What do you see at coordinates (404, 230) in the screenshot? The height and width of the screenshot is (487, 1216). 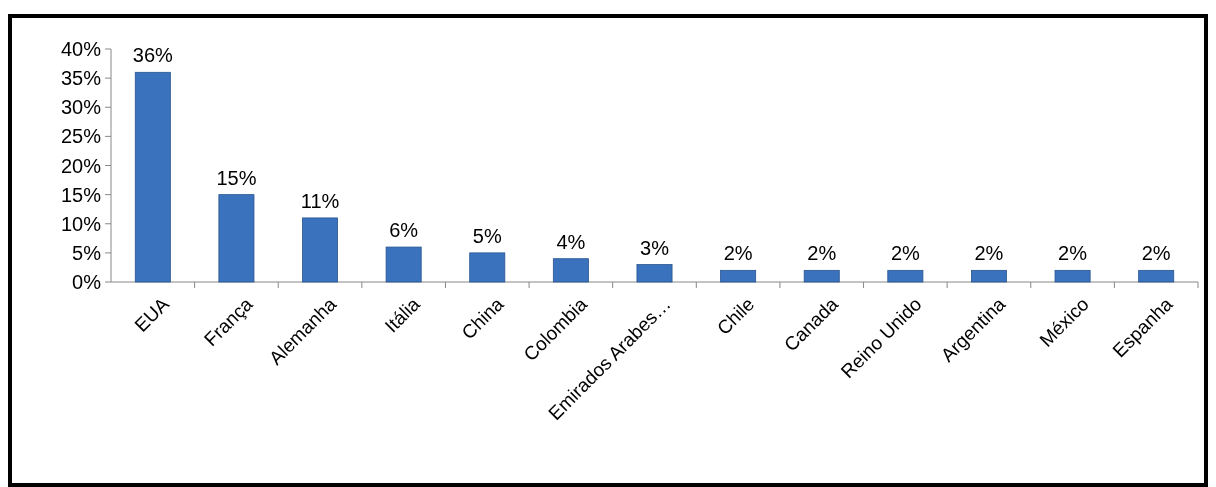 I see `data-label: 6%` at bounding box center [404, 230].